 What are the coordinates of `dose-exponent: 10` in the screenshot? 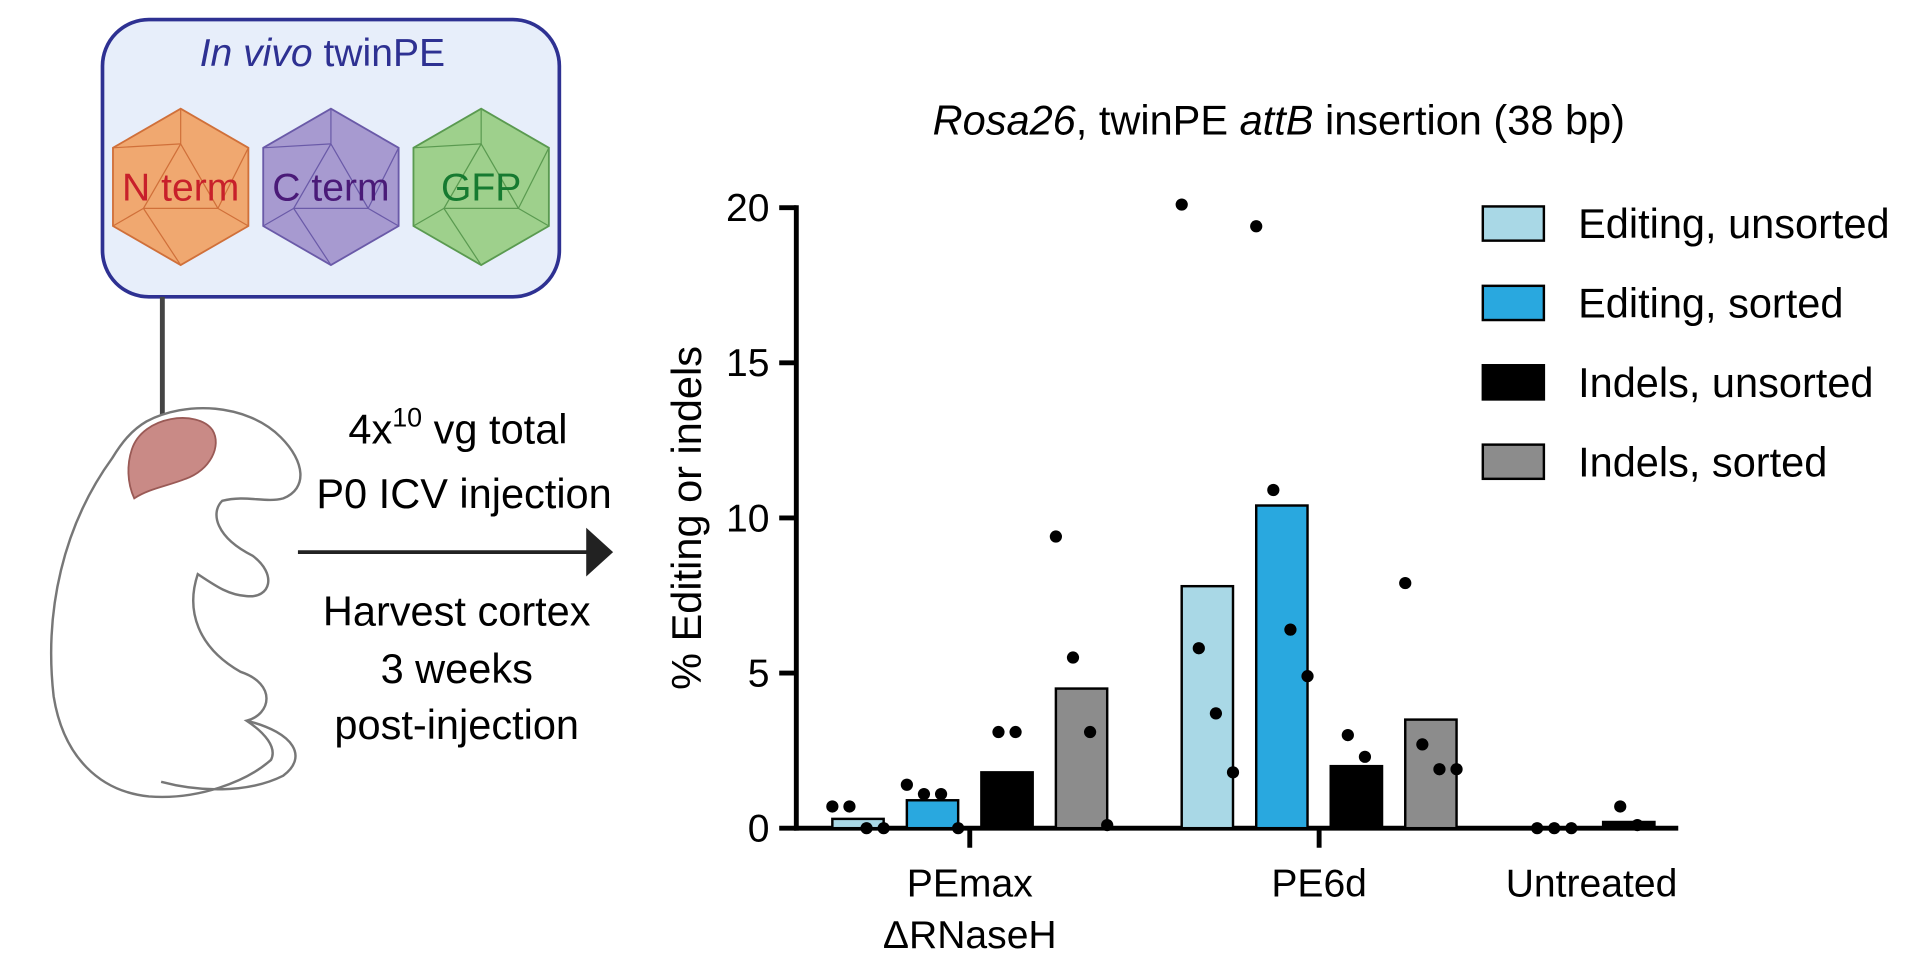 It's located at (407, 417).